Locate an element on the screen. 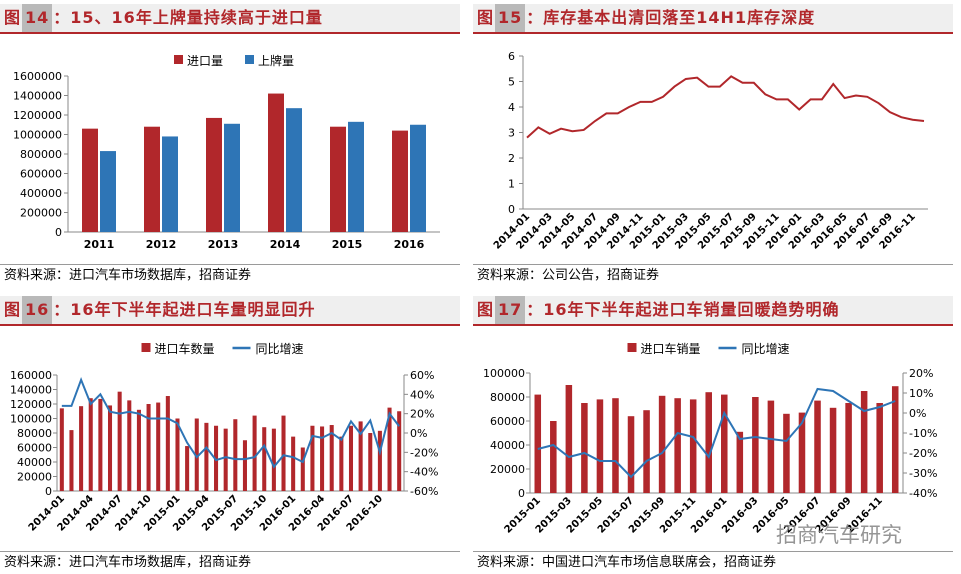  x-tick-label: 2013 is located at coordinates (223, 244).